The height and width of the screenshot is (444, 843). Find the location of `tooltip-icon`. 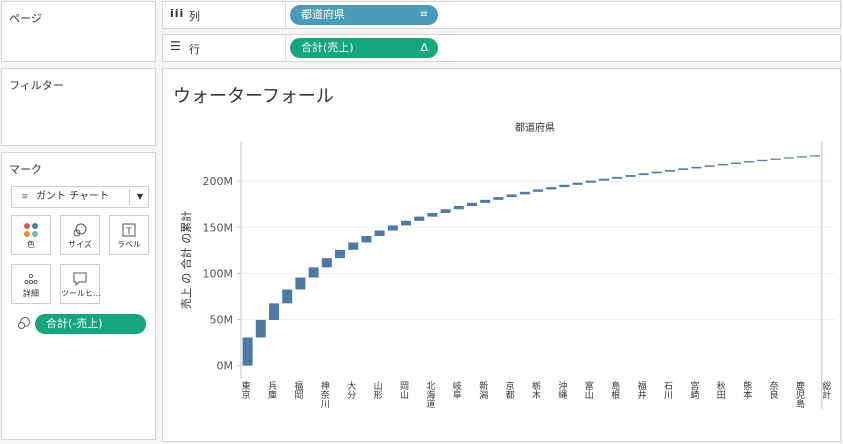

tooltip-icon is located at coordinates (80, 279).